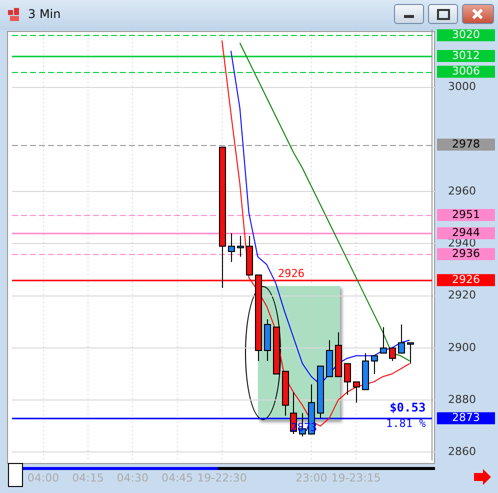 The image size is (498, 493). I want to click on x-tick-label: 23:00, so click(312, 477).